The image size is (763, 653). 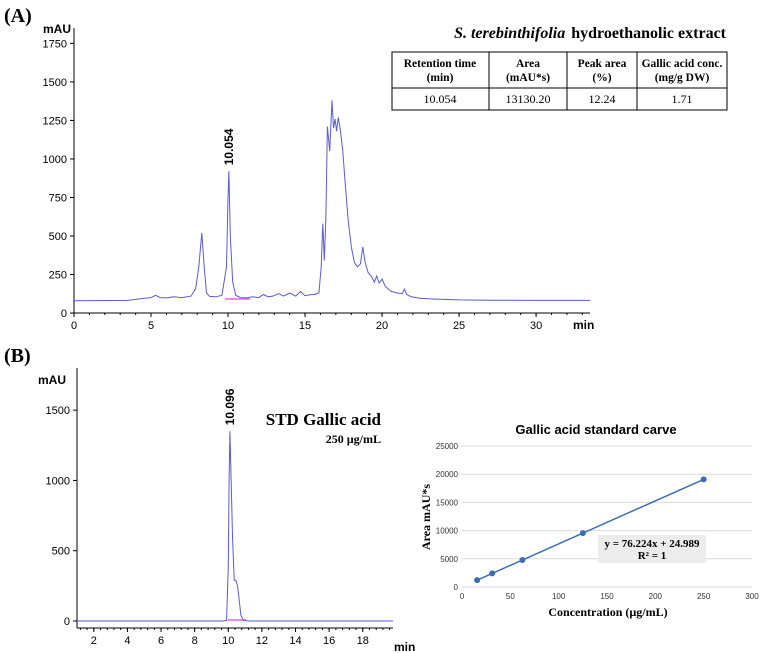 What do you see at coordinates (228, 326) in the screenshot?
I see `chart-a-xtick-label: 10` at bounding box center [228, 326].